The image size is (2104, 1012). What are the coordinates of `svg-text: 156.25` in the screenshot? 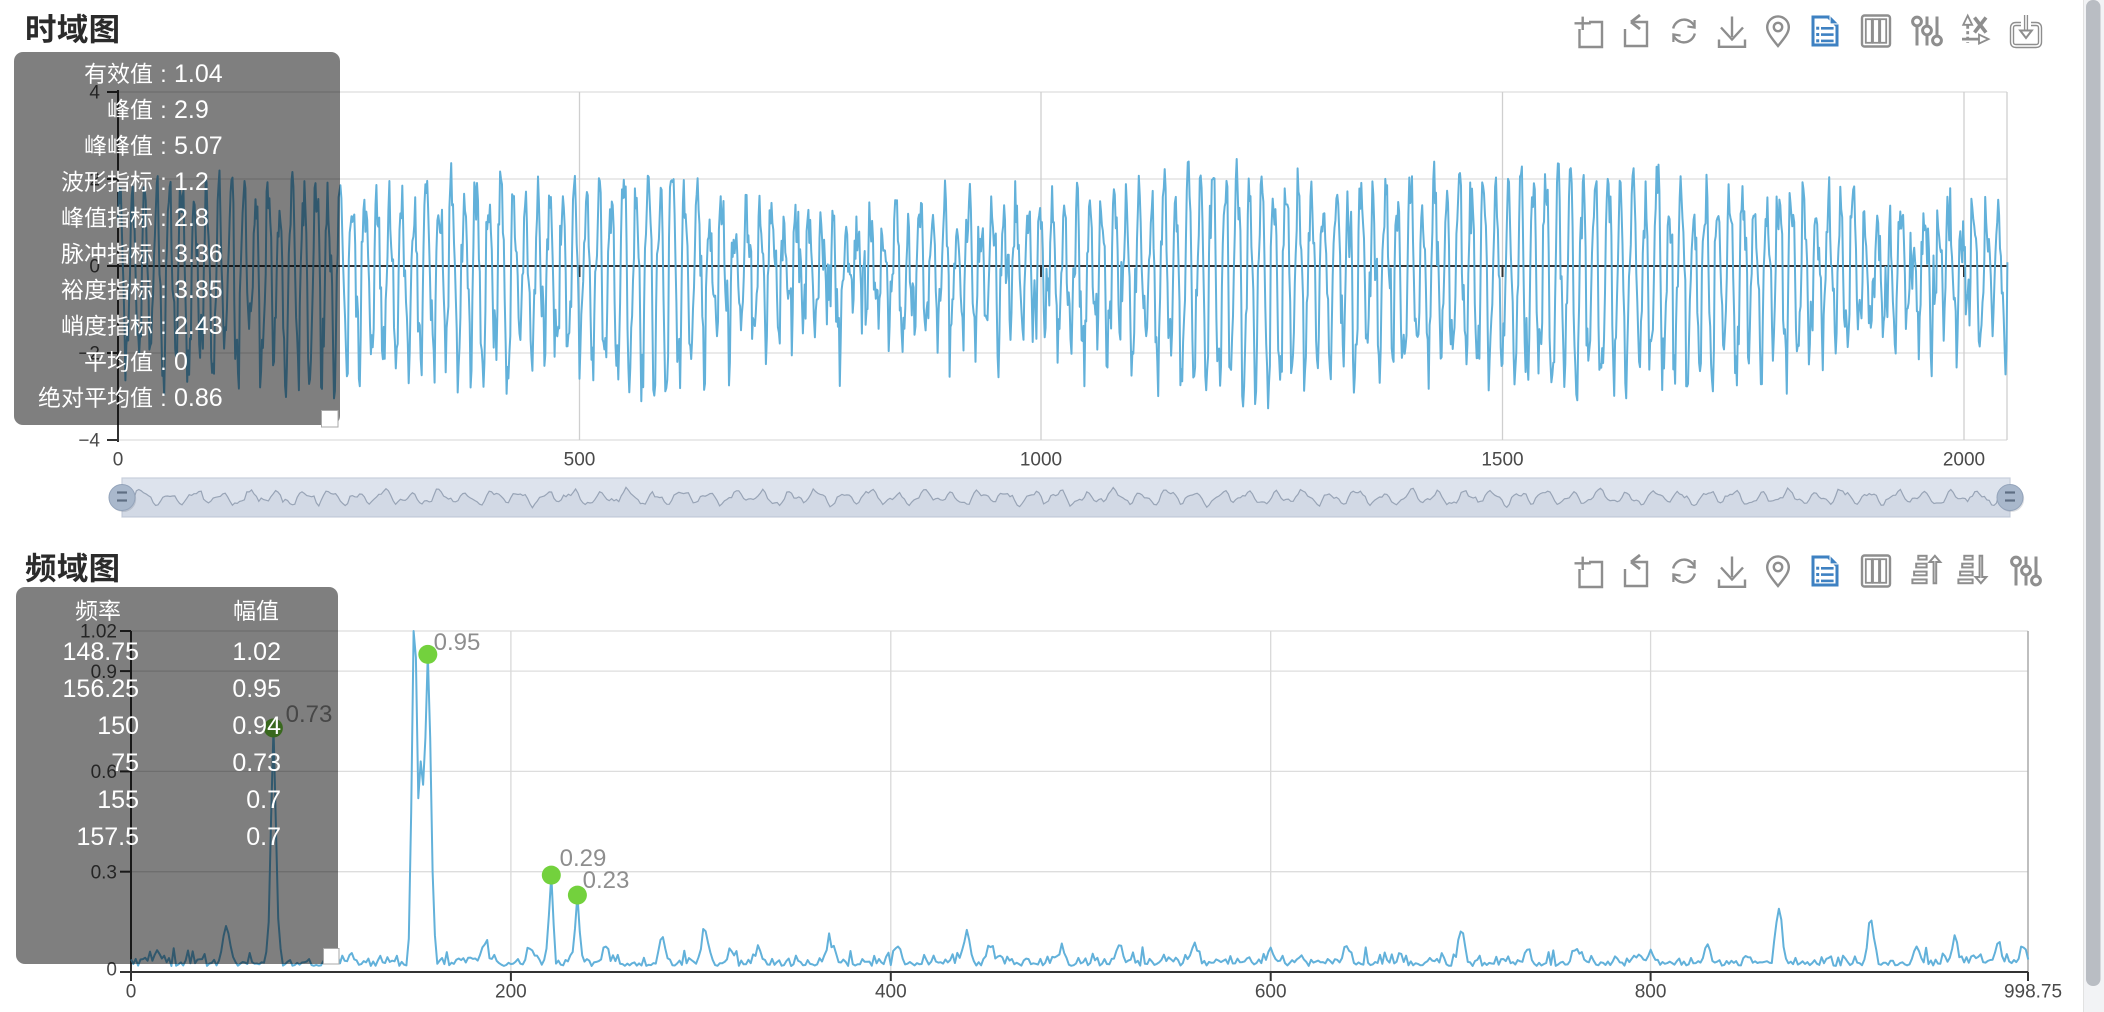 It's located at (101, 689).